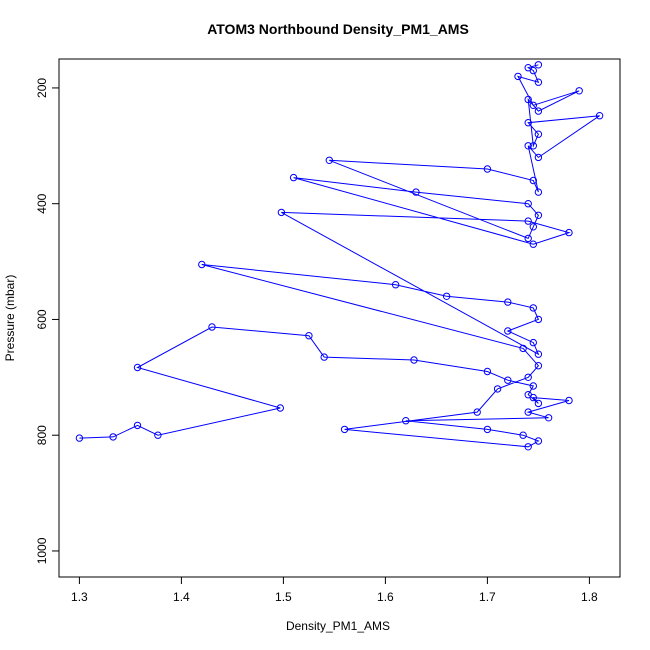 This screenshot has height=650, width=650. Describe the element at coordinates (42, 203) in the screenshot. I see `y-tick-label: 400` at that location.